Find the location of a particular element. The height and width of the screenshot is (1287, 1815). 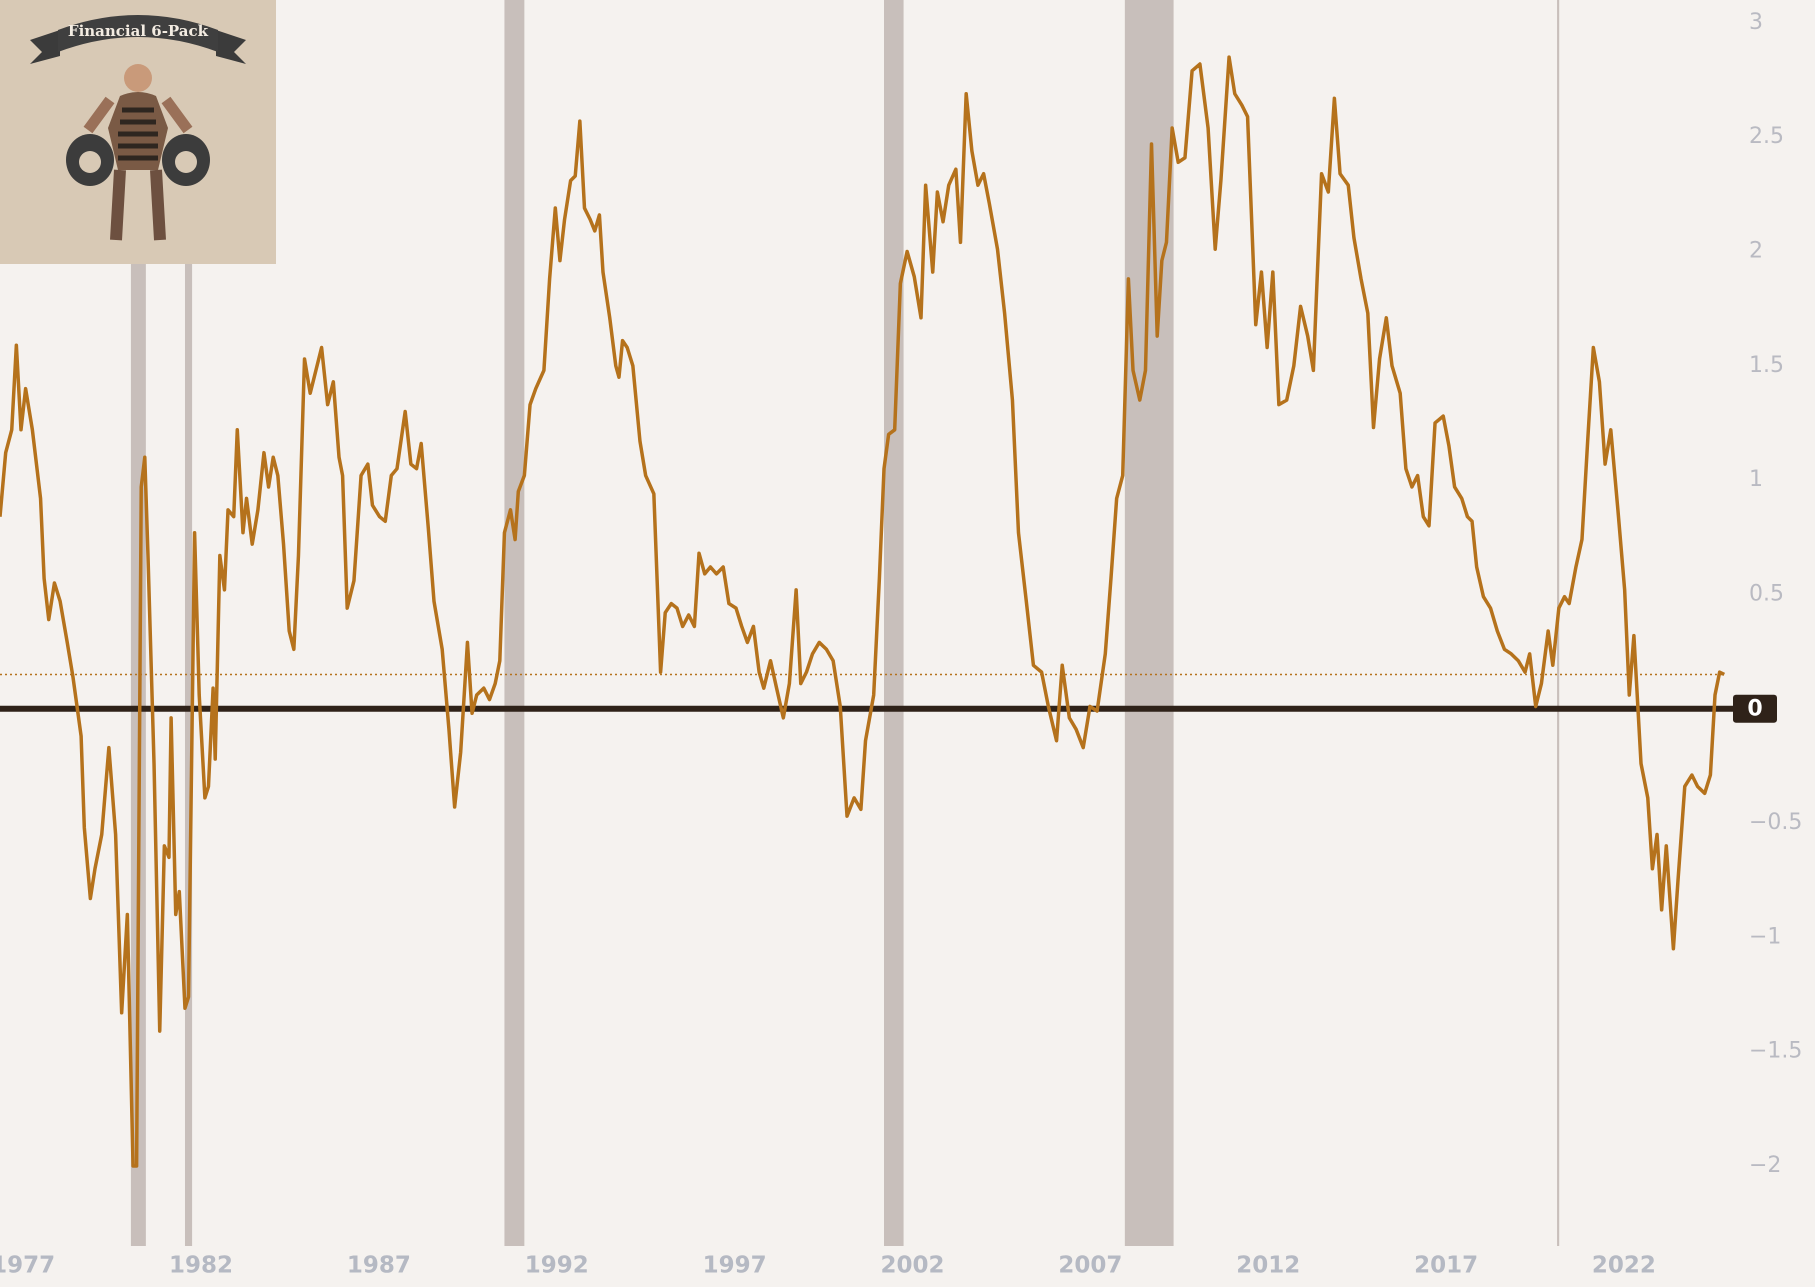

y-tick-label: −1 is located at coordinates (1765, 936).